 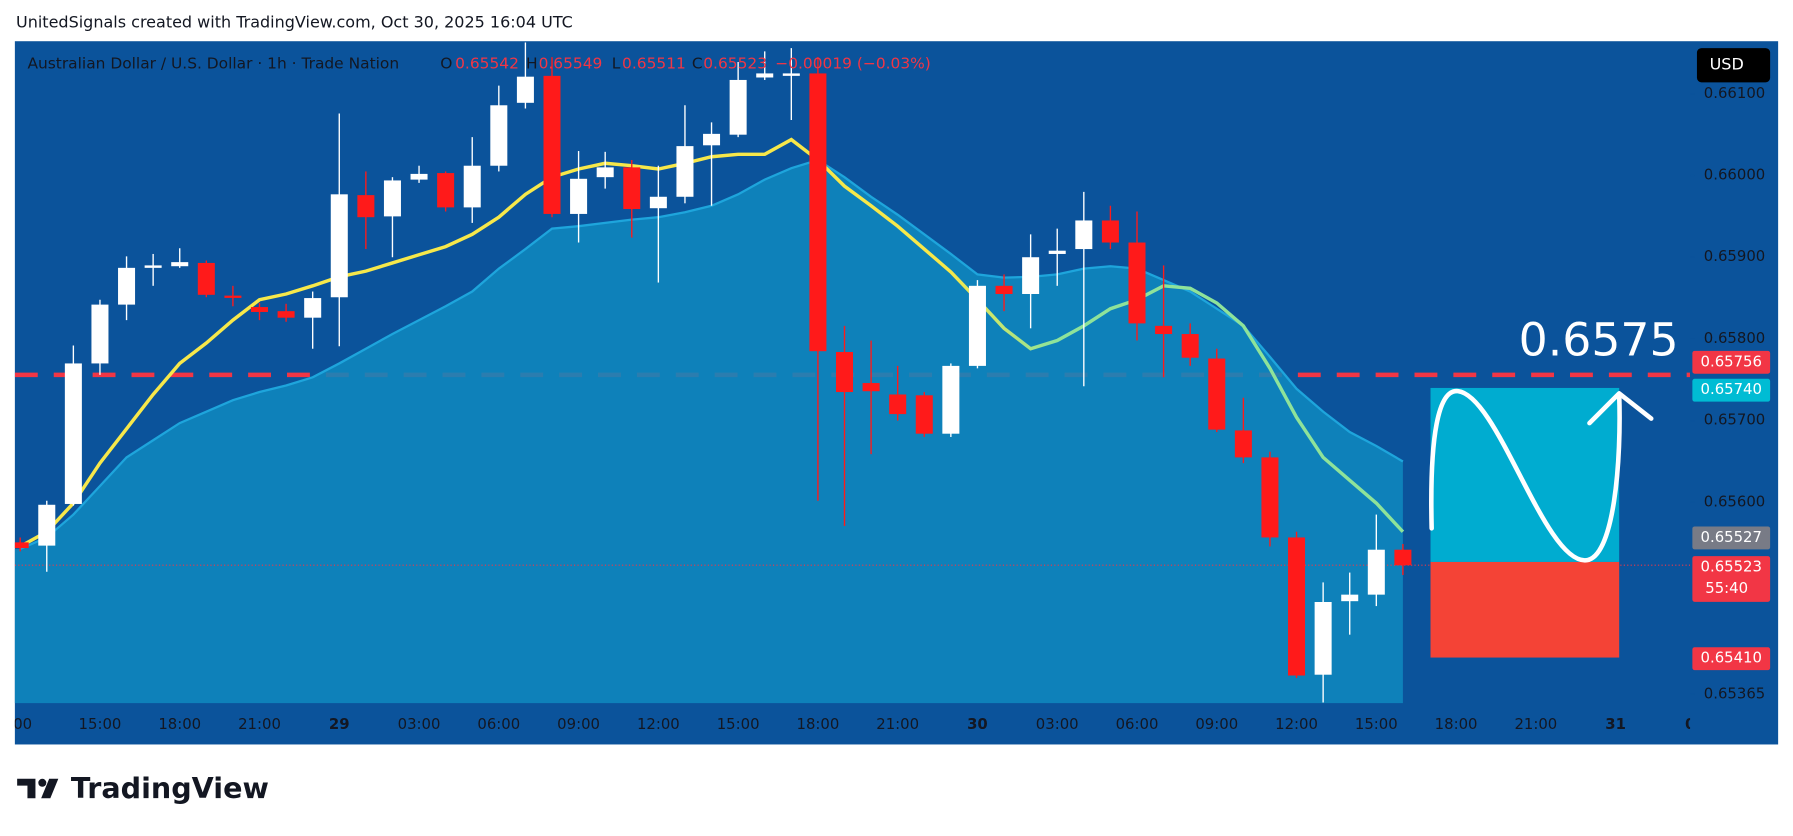 I want to click on ohlc-letter: H, so click(x=532, y=64).